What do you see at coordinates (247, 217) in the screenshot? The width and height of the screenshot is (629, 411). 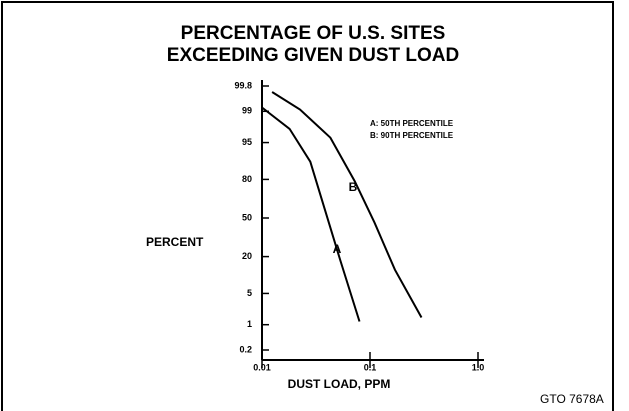 I see `y-tick-label: 50` at bounding box center [247, 217].